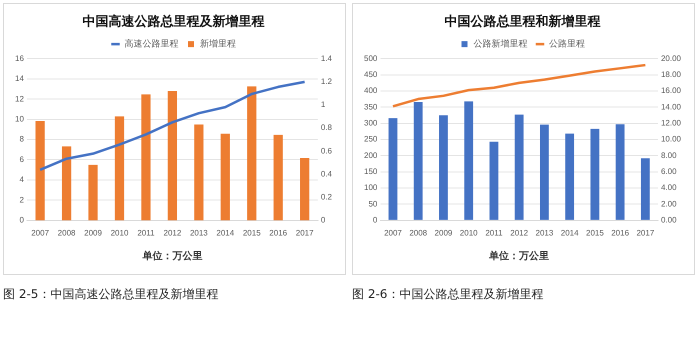  What do you see at coordinates (218, 43) in the screenshot?
I see `legend-label: 新增里程` at bounding box center [218, 43].